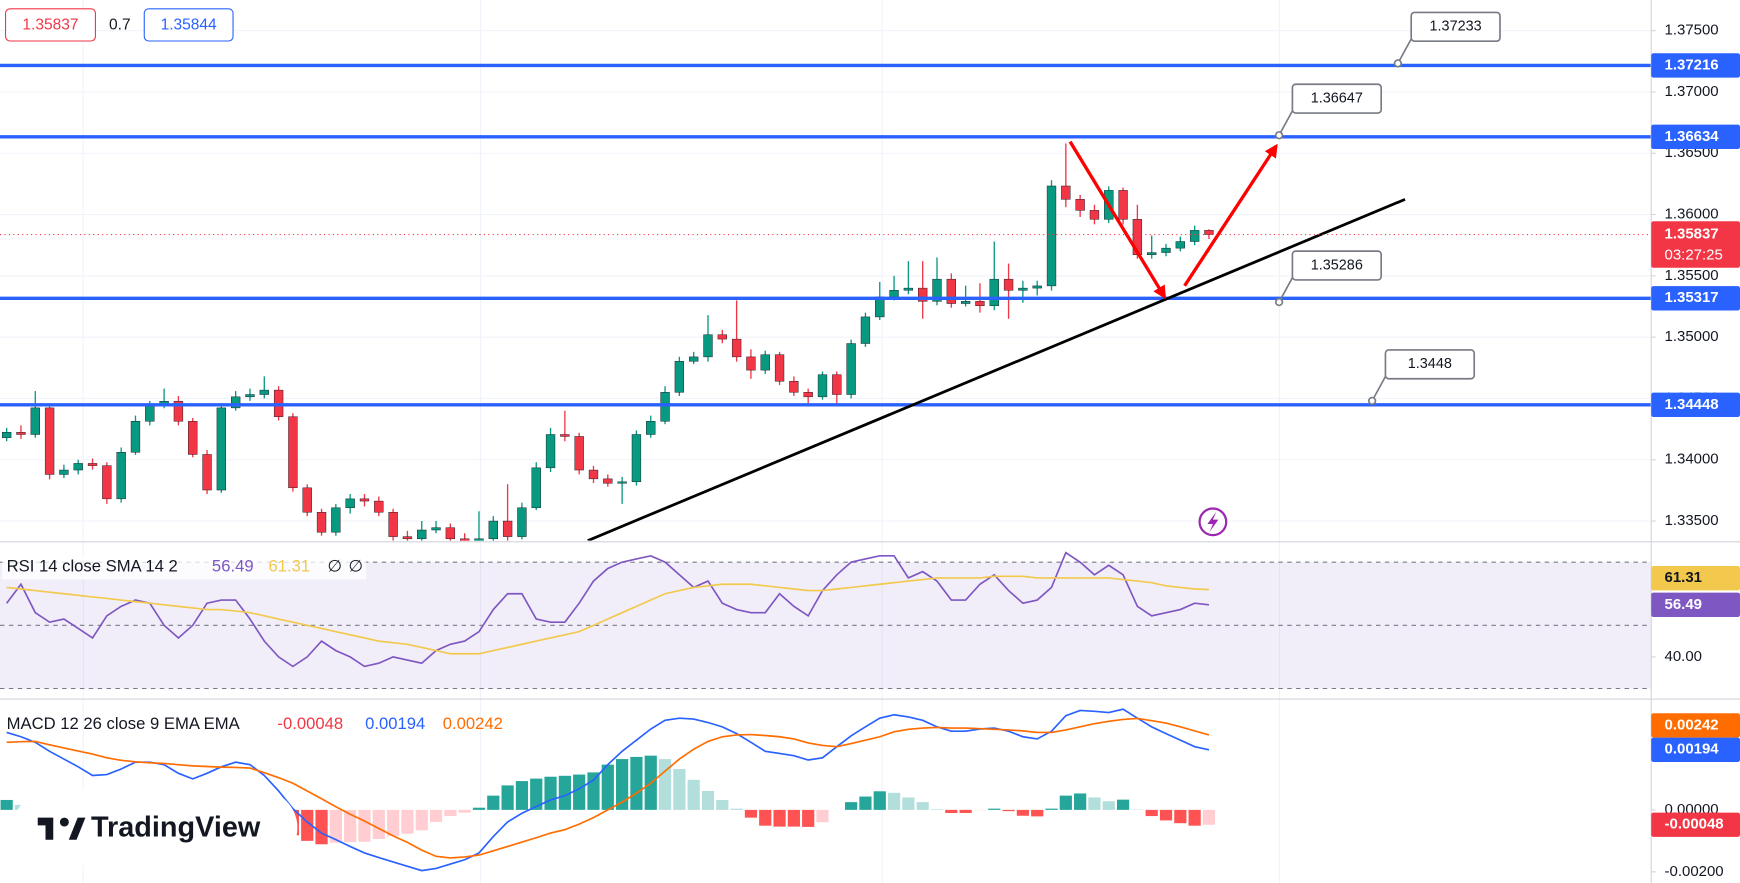 Image resolution: width=1740 pixels, height=883 pixels. What do you see at coordinates (1692, 214) in the screenshot?
I see `y-tick-label: 1.36000` at bounding box center [1692, 214].